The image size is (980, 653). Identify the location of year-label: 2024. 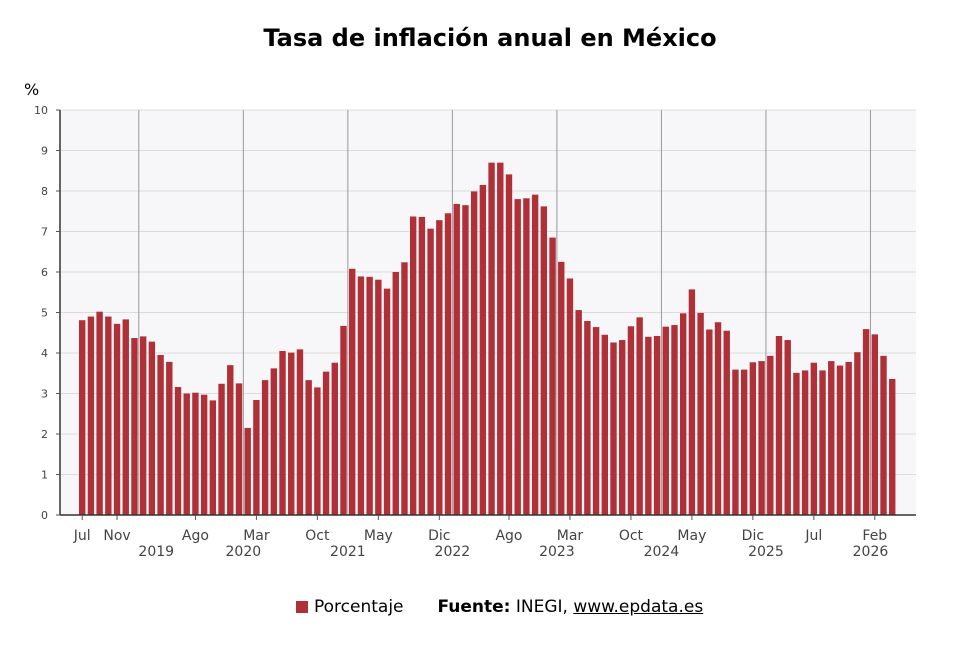
(662, 552).